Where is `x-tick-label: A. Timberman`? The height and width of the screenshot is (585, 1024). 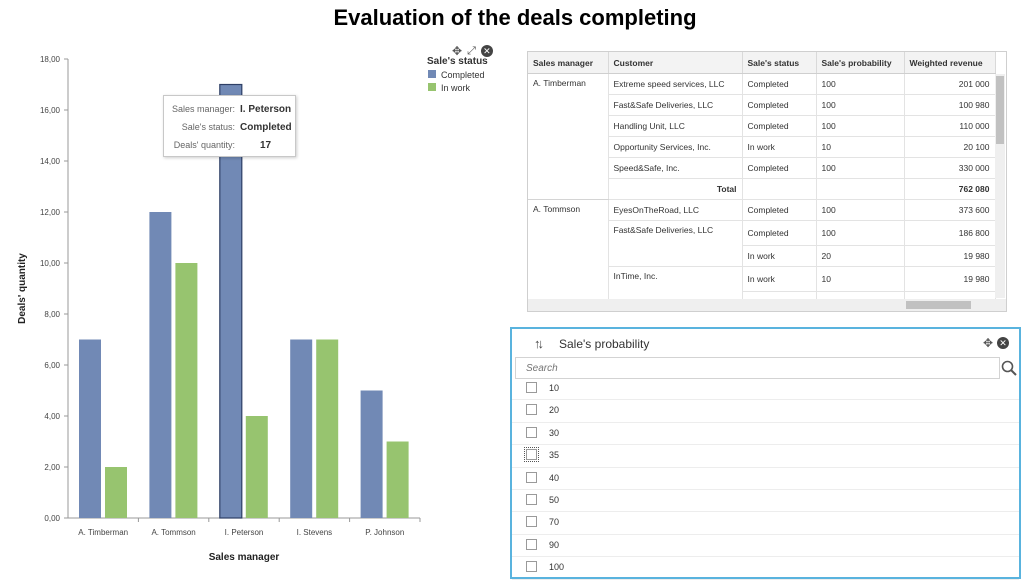 x-tick-label: A. Timberman is located at coordinates (103, 532).